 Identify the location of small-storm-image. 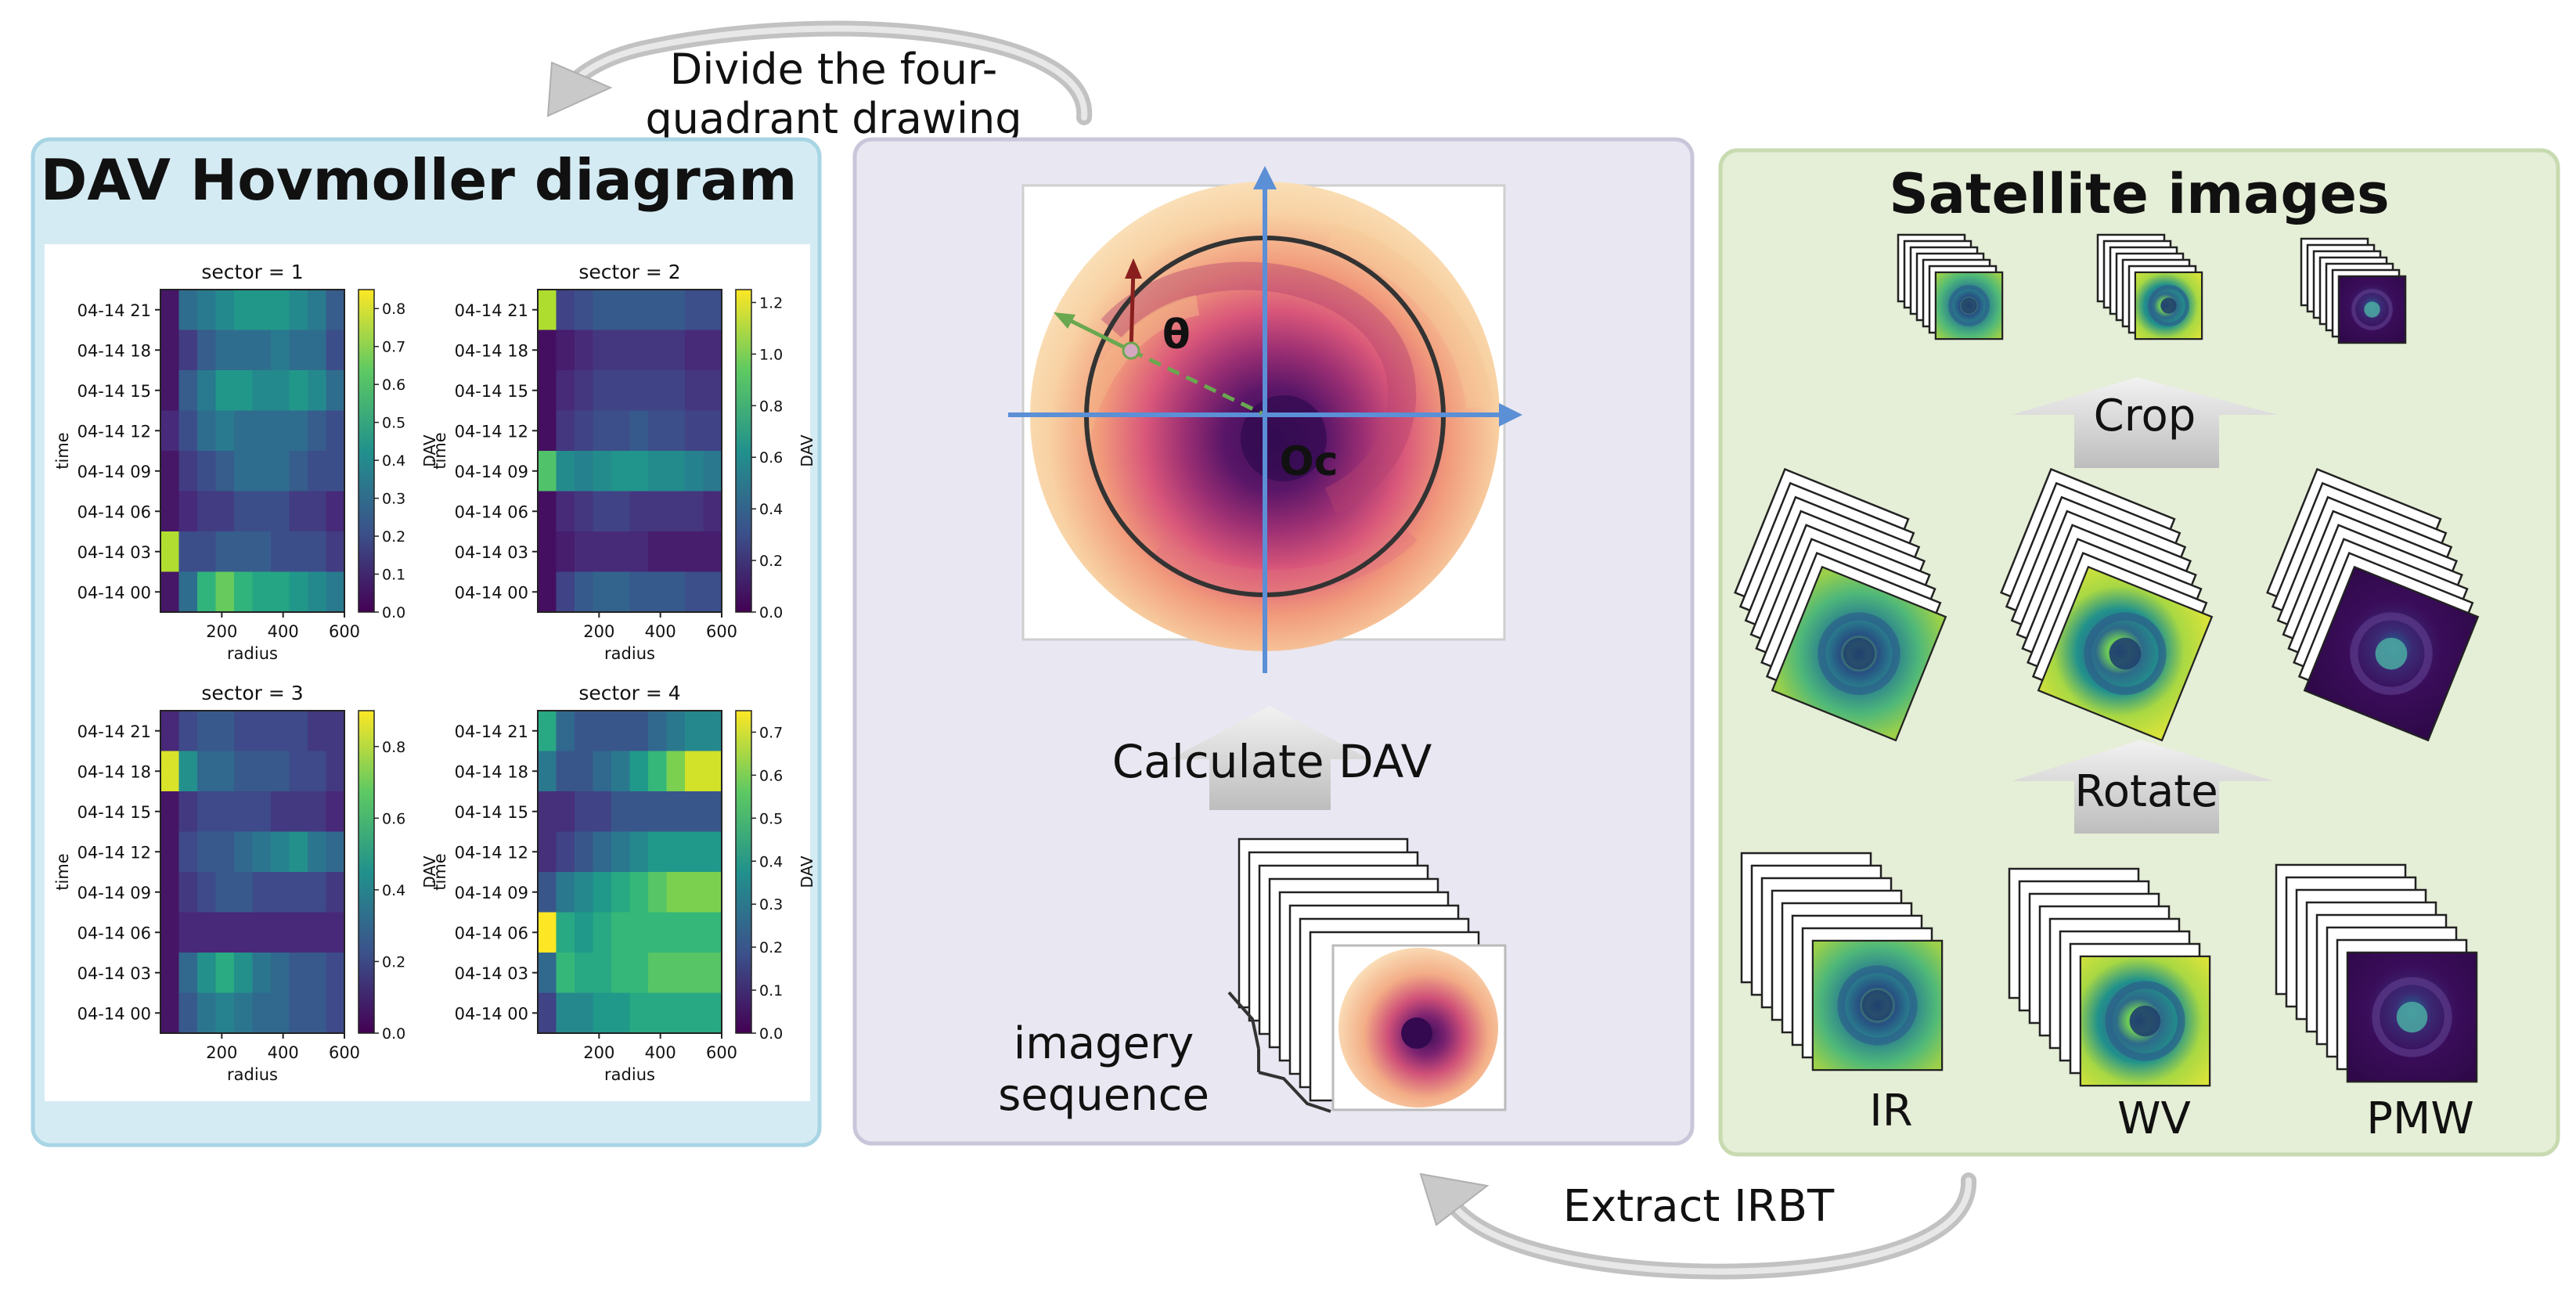
(1419, 1028).